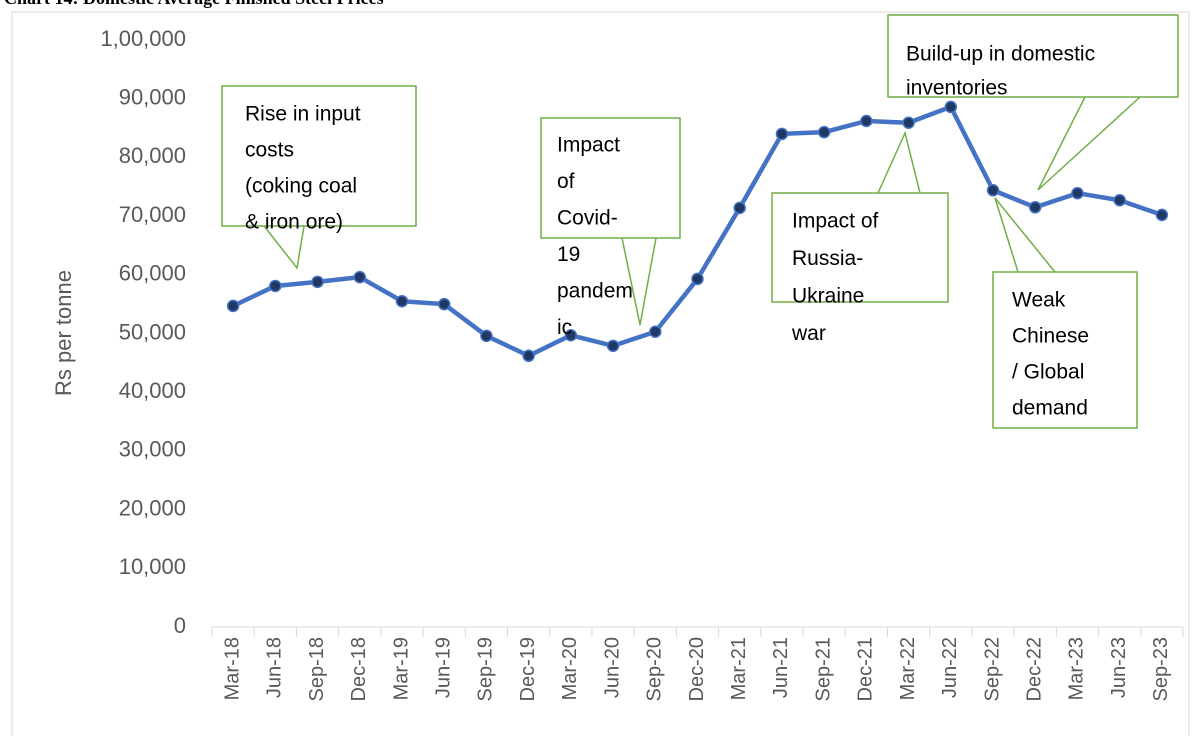 The width and height of the screenshot is (1198, 741). What do you see at coordinates (269, 150) in the screenshot?
I see `annotation-text: costs` at bounding box center [269, 150].